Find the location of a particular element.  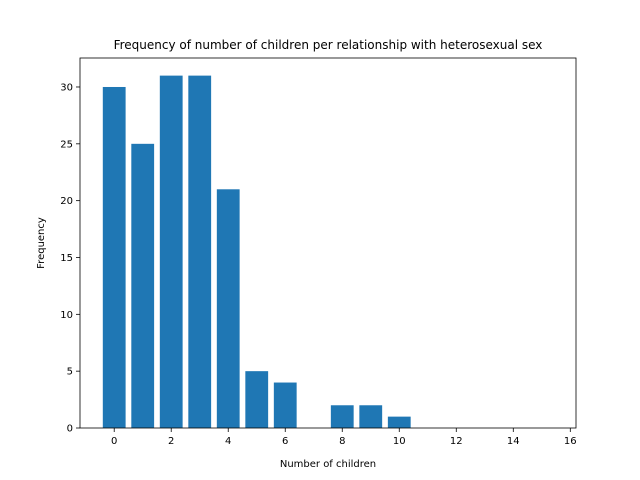

x-tick-label: 4 is located at coordinates (228, 441).